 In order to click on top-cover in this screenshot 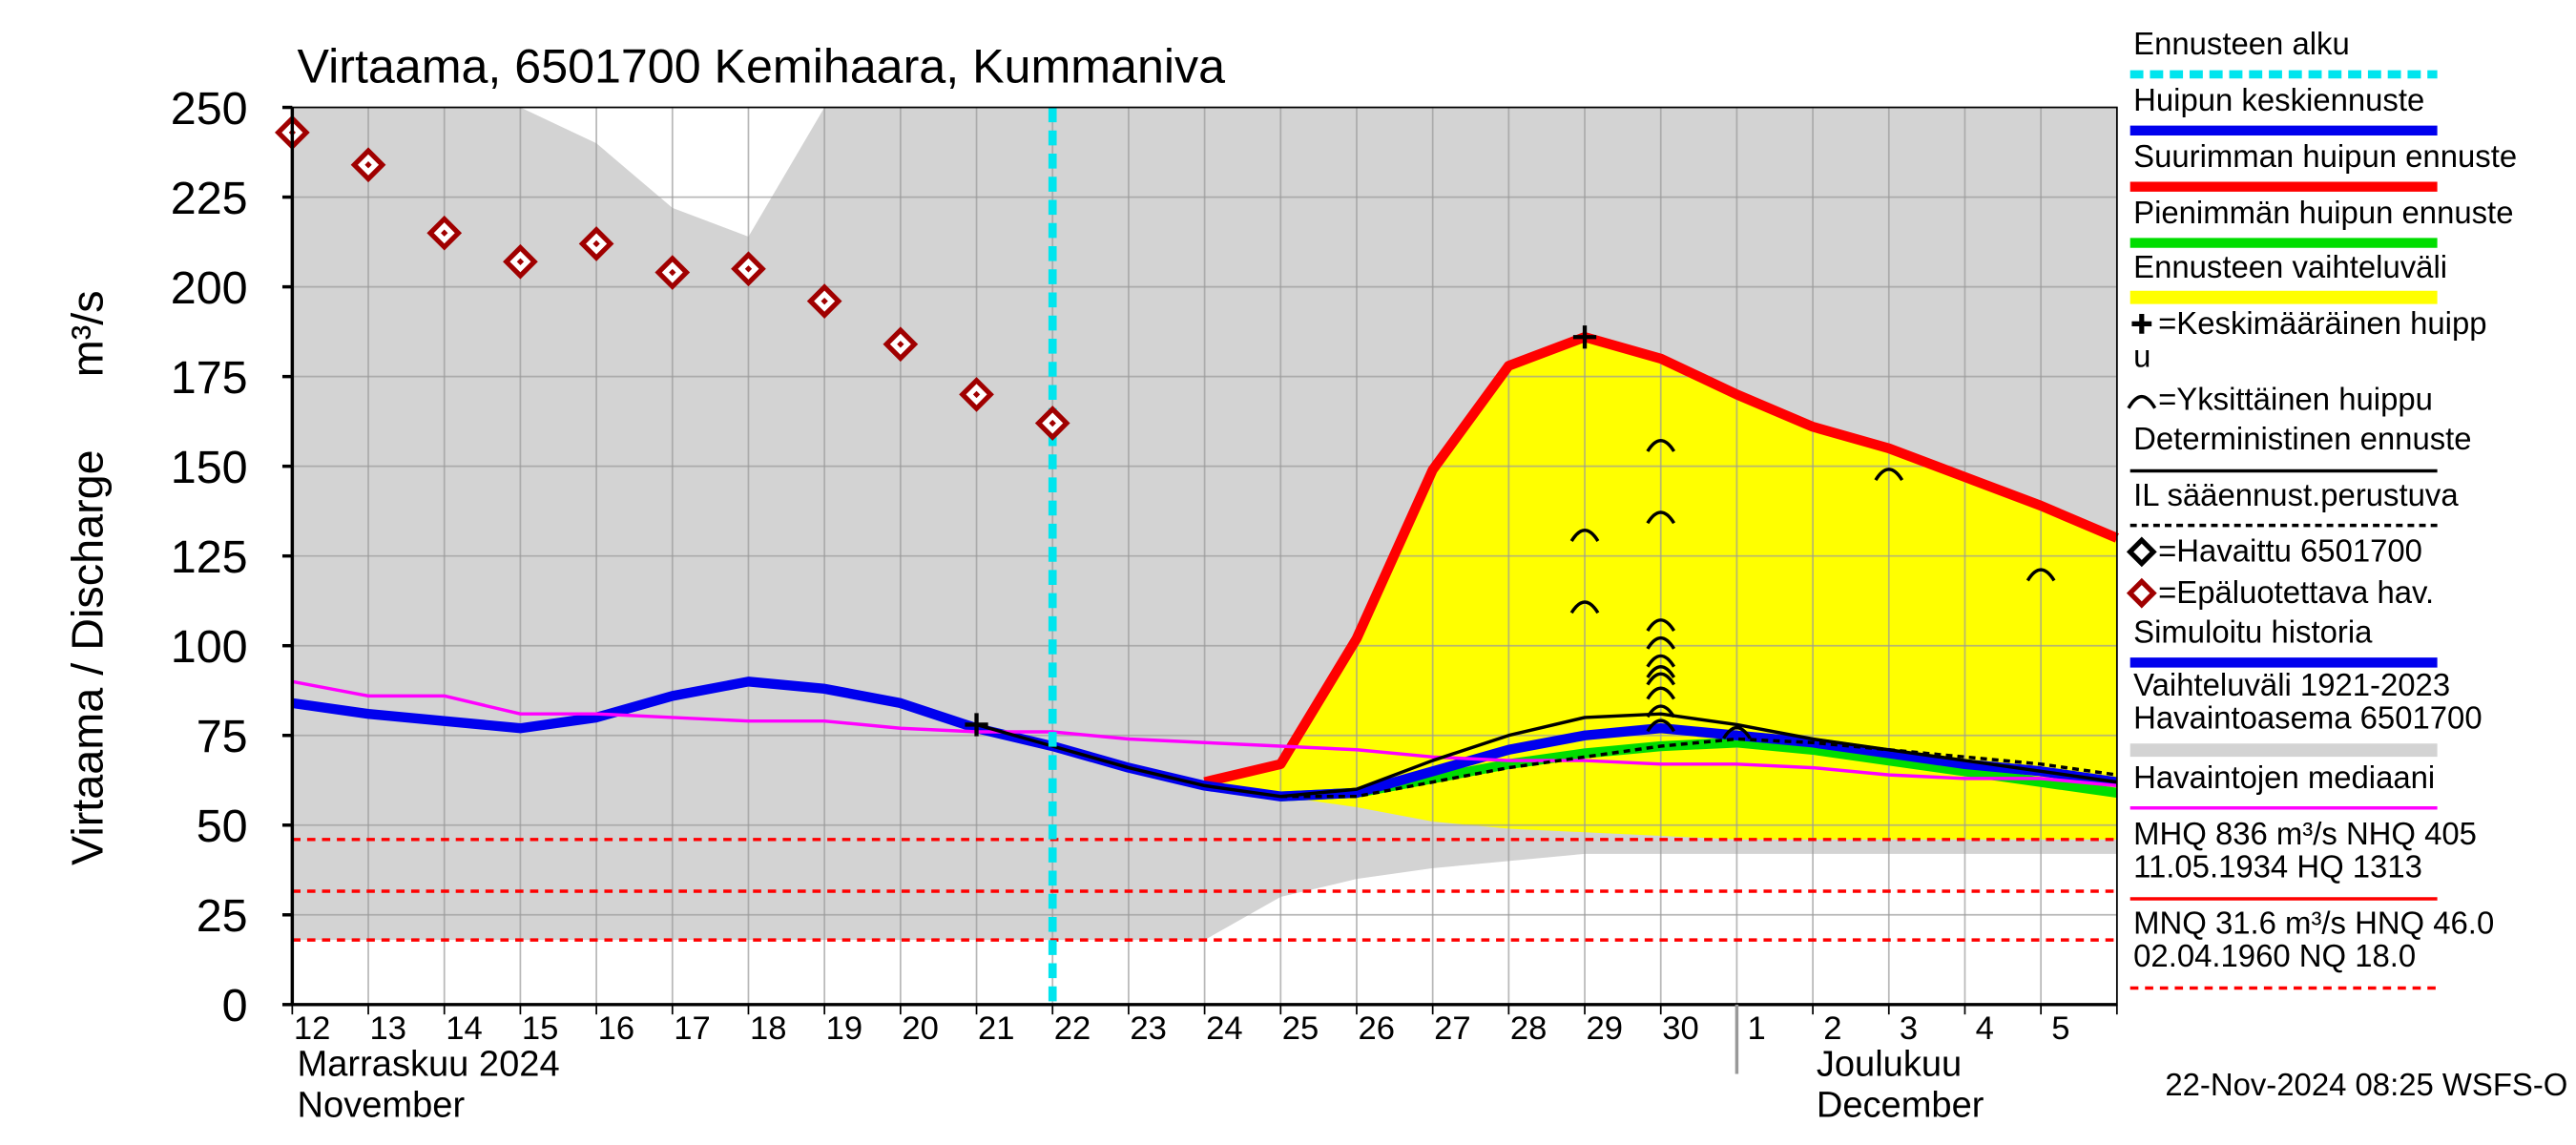, I will do `click(1204, 54)`.